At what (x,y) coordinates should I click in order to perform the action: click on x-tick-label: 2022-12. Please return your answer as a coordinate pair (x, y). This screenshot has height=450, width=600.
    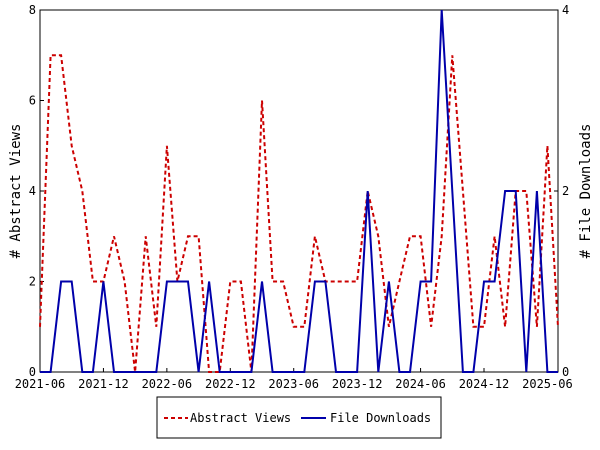
    Looking at the image, I should click on (230, 384).